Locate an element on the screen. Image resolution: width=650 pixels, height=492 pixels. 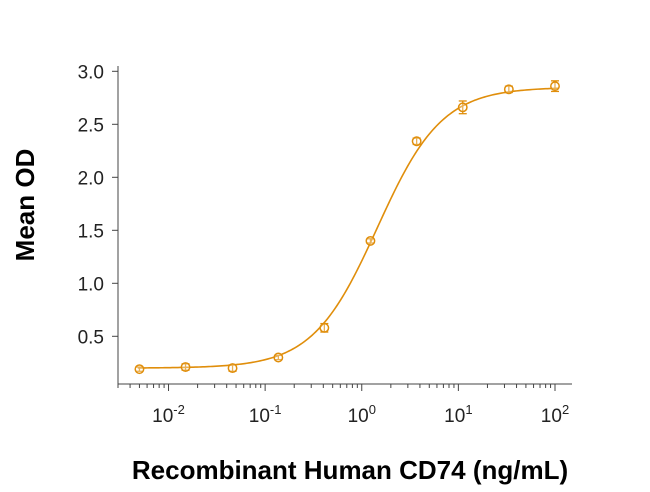
y-tick-label: 3.0 is located at coordinates (91, 72).